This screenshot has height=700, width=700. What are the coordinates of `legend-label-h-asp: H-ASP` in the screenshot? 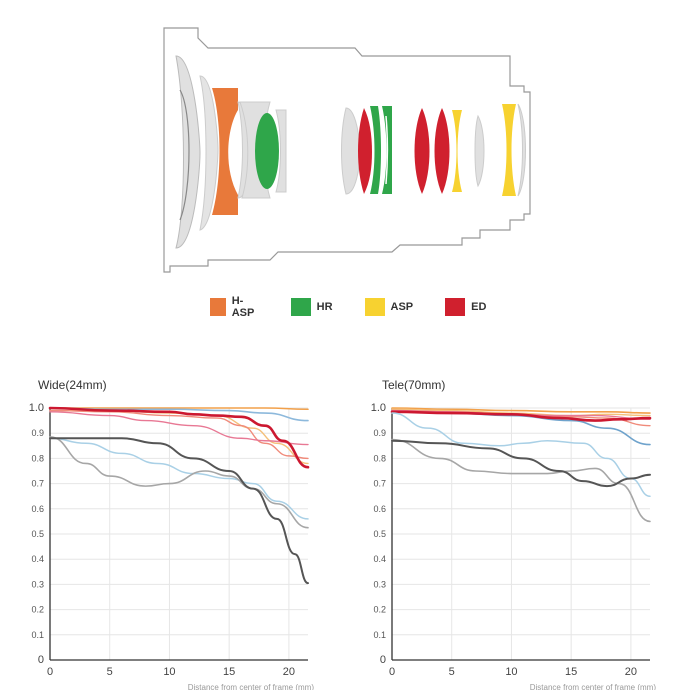 It's located at (243, 307).